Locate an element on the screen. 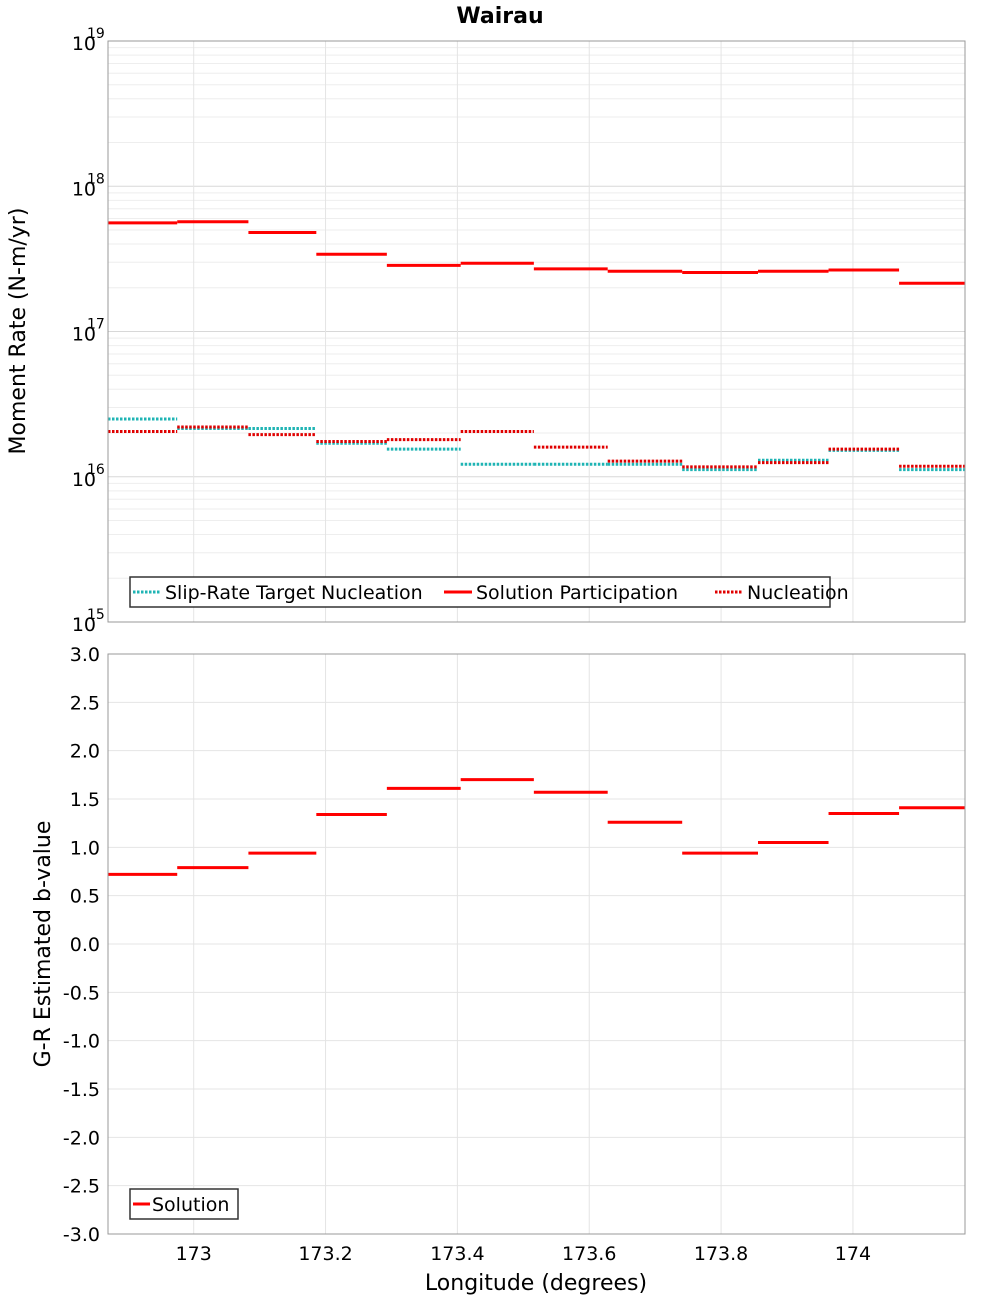  x-tick-label: 174 is located at coordinates (853, 1254).